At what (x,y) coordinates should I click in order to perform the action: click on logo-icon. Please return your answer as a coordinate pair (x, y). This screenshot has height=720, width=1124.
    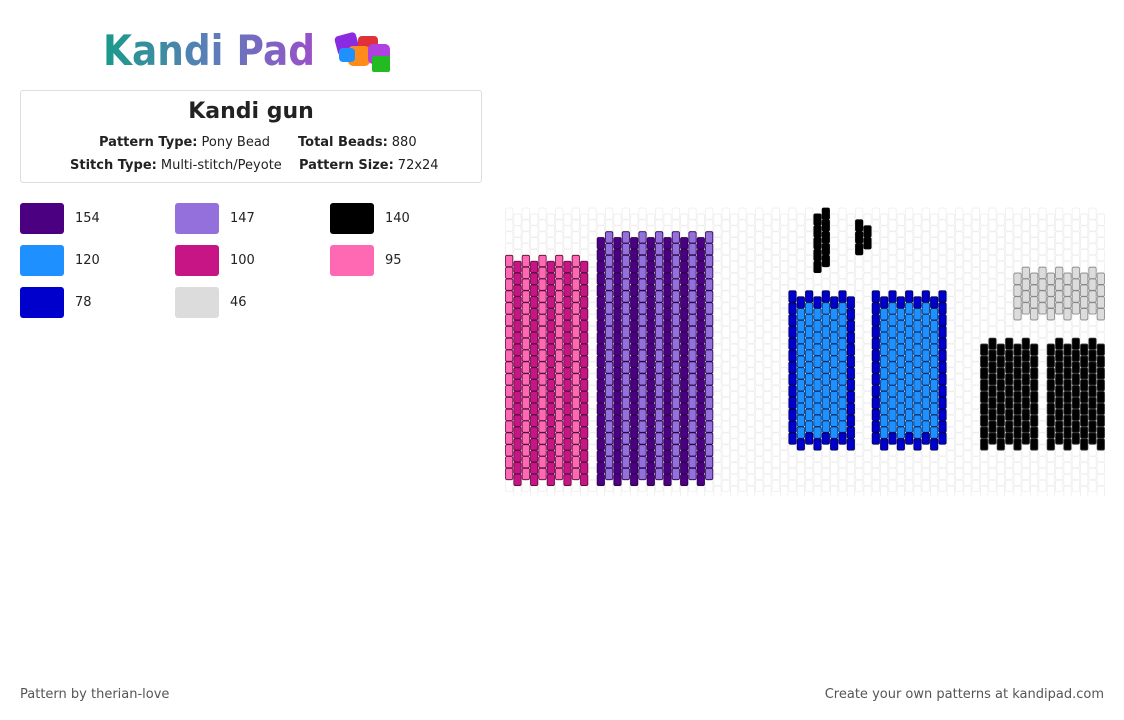
    Looking at the image, I should click on (362, 52).